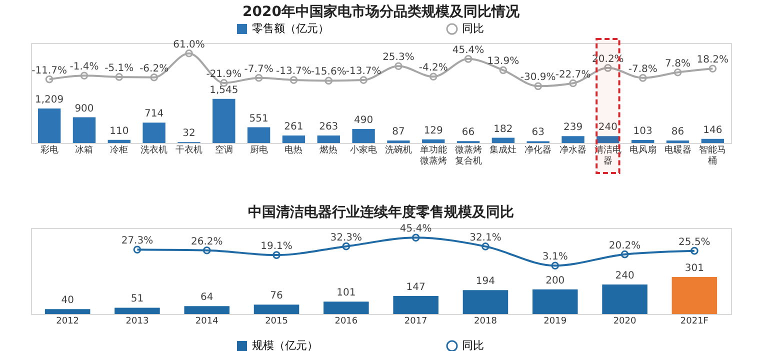 Image resolution: width=779 pixels, height=351 pixels. What do you see at coordinates (276, 296) in the screenshot?
I see `data-label: 76` at bounding box center [276, 296].